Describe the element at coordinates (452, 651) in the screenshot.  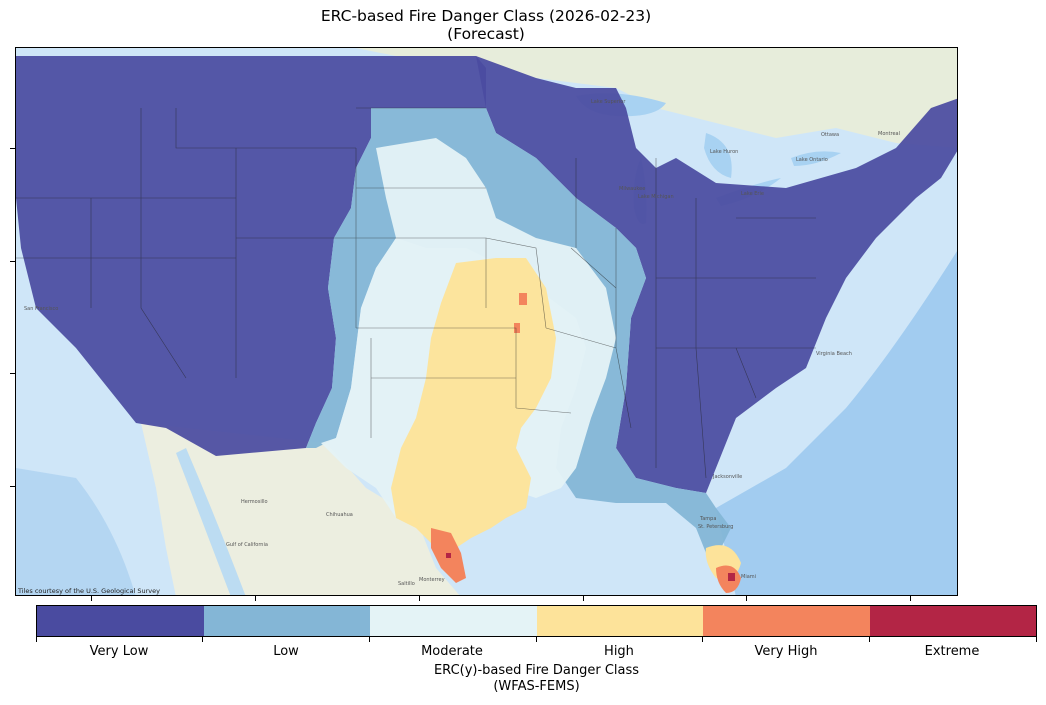
I see `colorbar-label-moderate: Moderate` at that location.